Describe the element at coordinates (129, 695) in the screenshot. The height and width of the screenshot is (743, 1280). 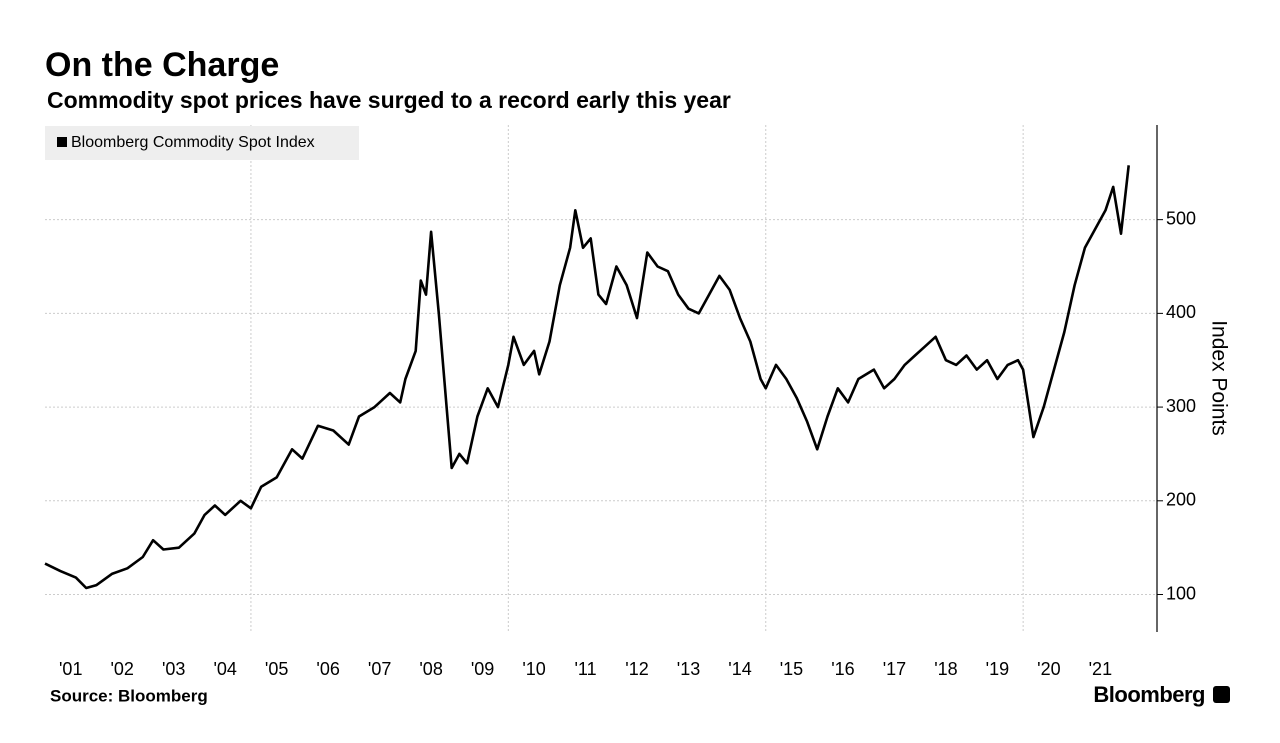
I see `source: Source: Bloomberg` at that location.